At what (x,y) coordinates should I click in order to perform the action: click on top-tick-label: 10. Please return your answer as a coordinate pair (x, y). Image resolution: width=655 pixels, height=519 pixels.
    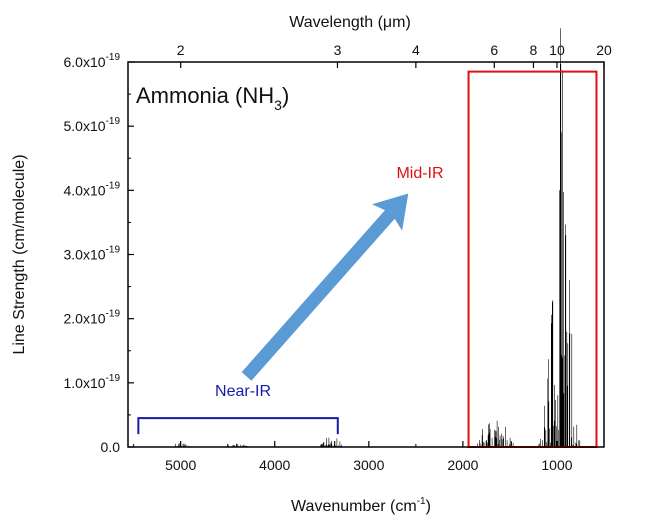
    Looking at the image, I should click on (557, 50).